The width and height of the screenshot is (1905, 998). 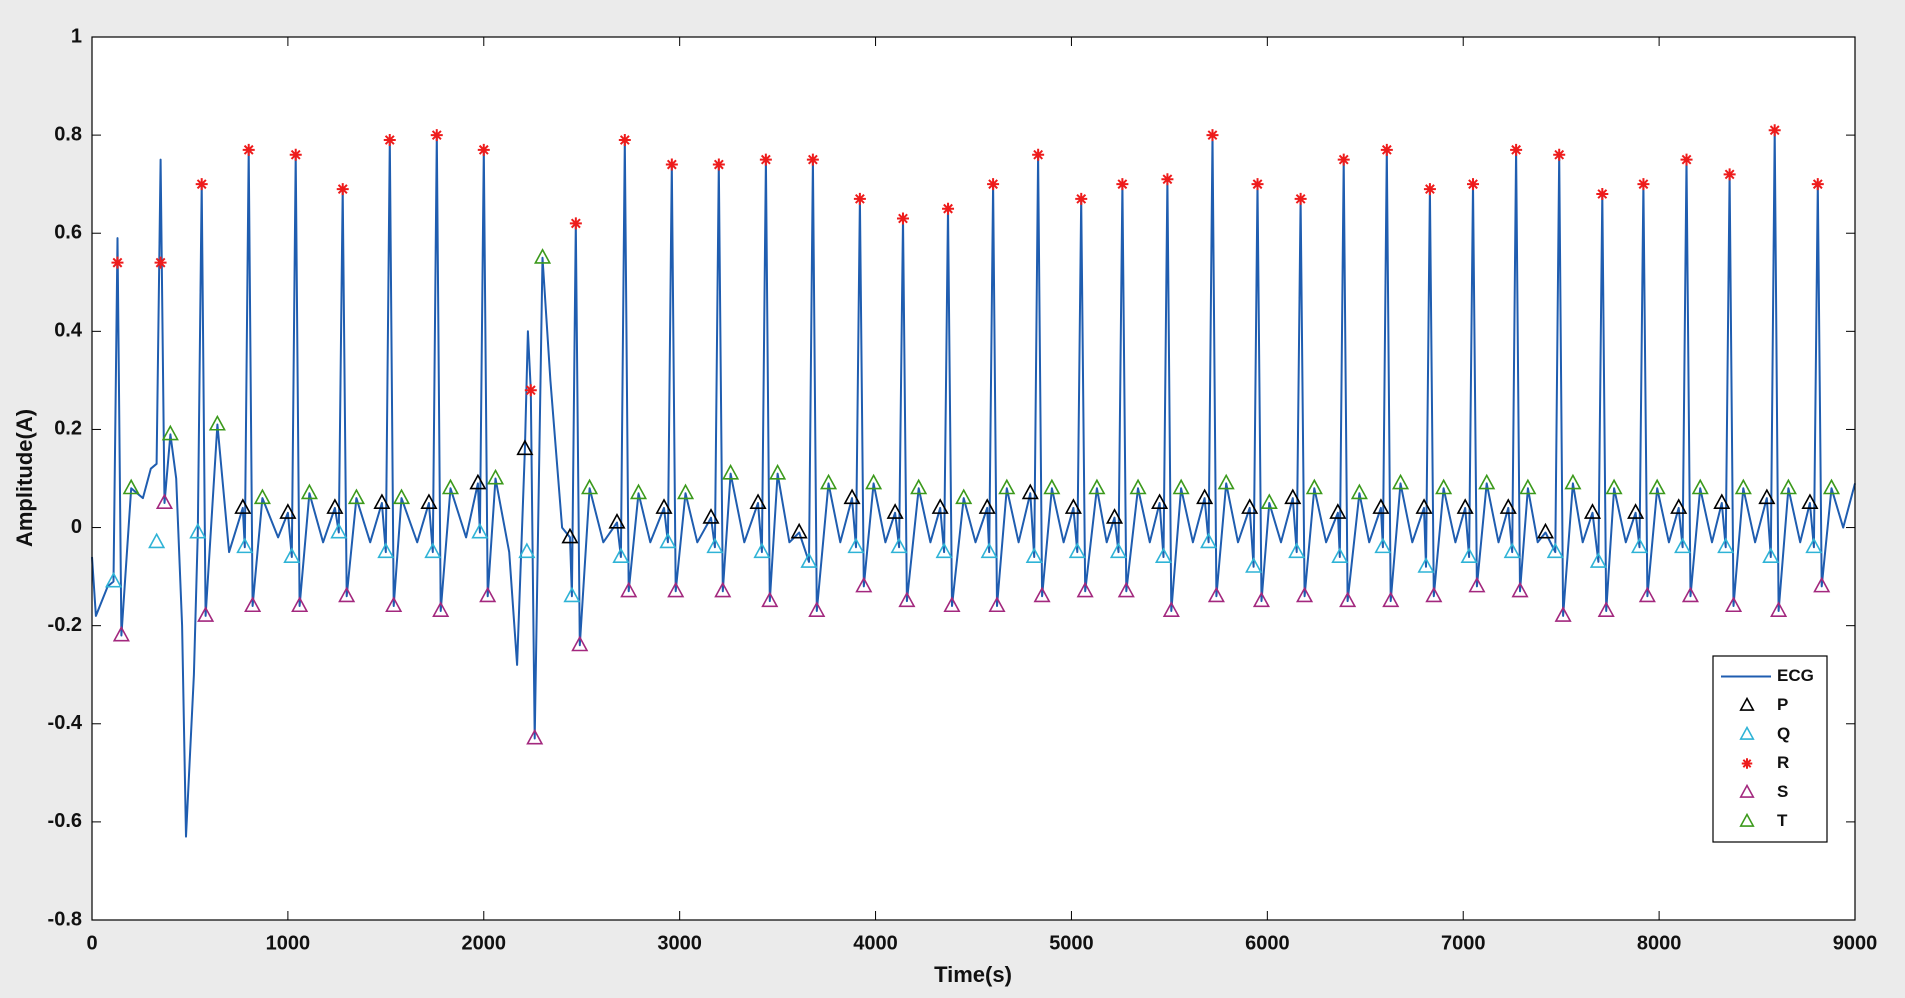 I want to click on x-tick-label: 6000, so click(x=1267, y=943).